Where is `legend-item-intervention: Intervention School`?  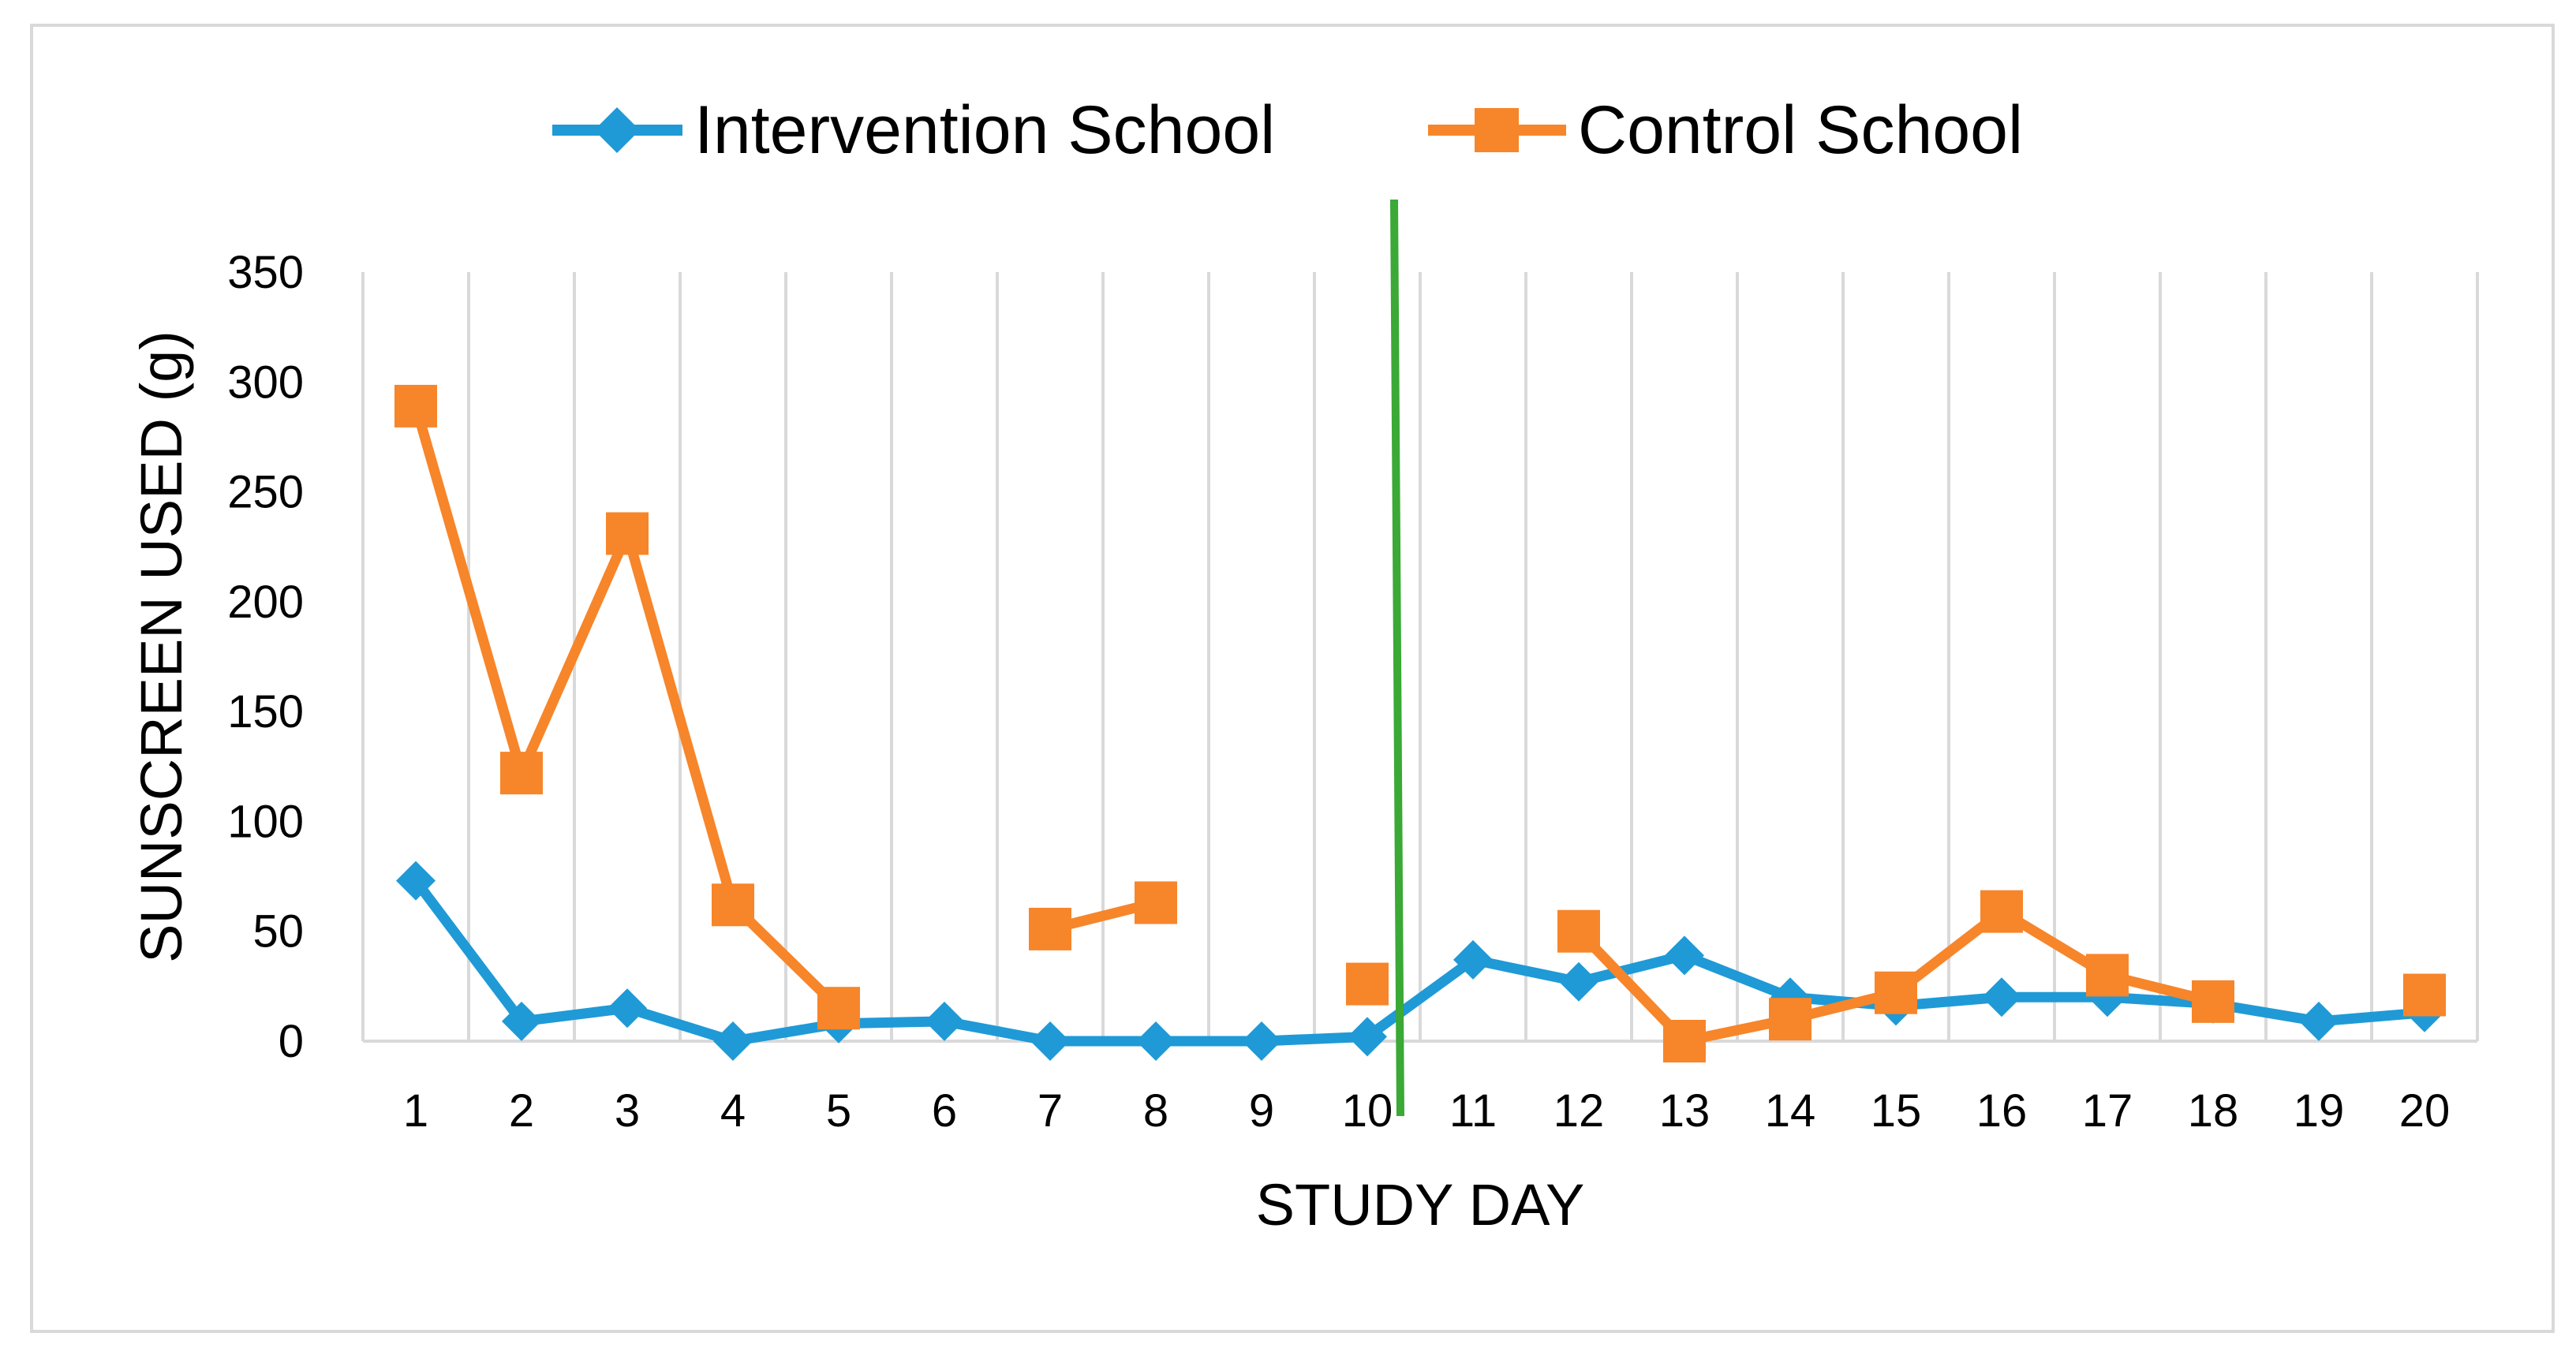
legend-item-intervention: Intervention School is located at coordinates (914, 130).